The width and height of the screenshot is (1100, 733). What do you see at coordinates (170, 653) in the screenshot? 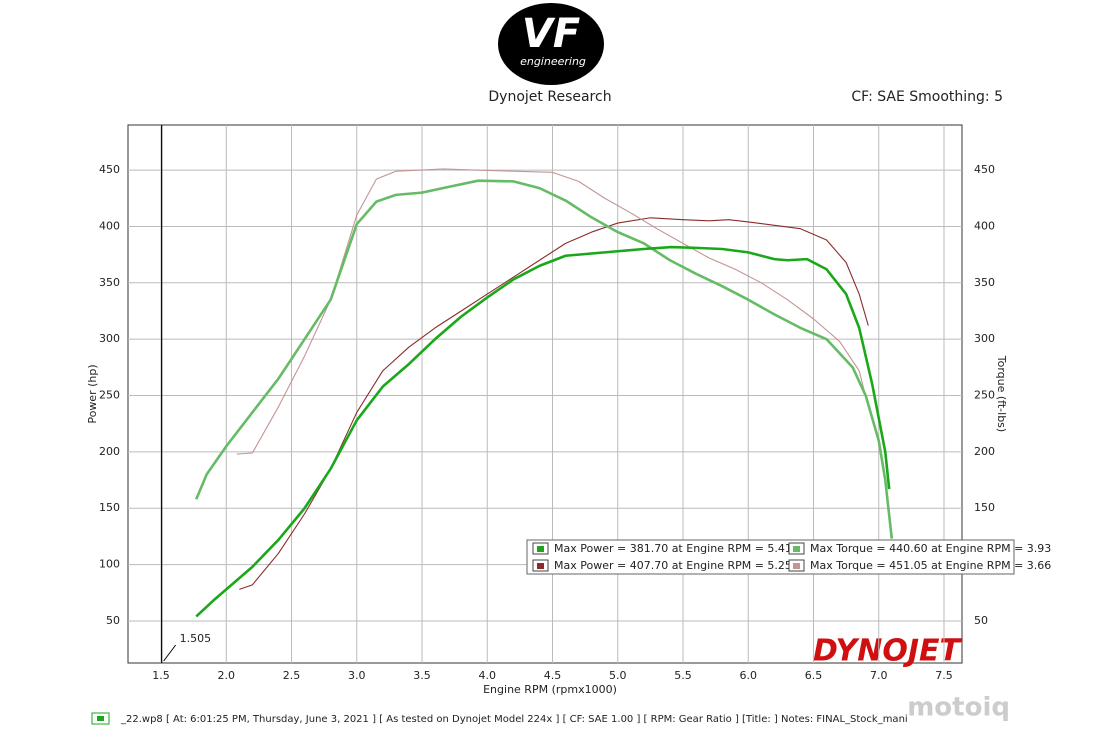
I see `cursor-arrow` at bounding box center [170, 653].